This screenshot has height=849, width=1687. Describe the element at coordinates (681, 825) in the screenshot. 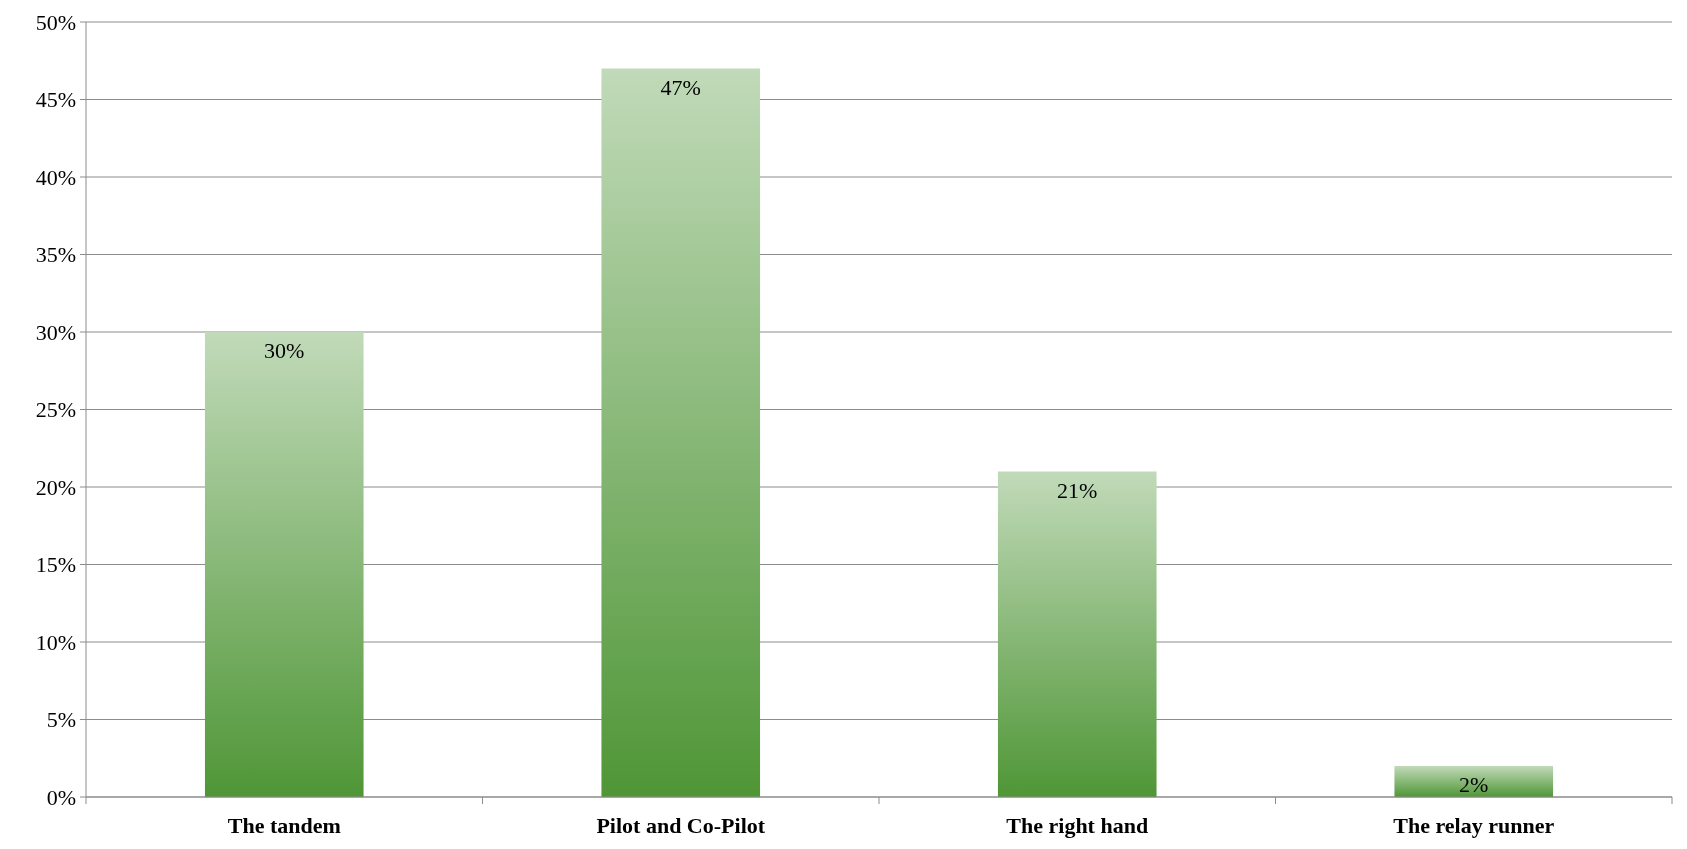

I see `x-tick-label: Pilot and Co-Pilot` at that location.